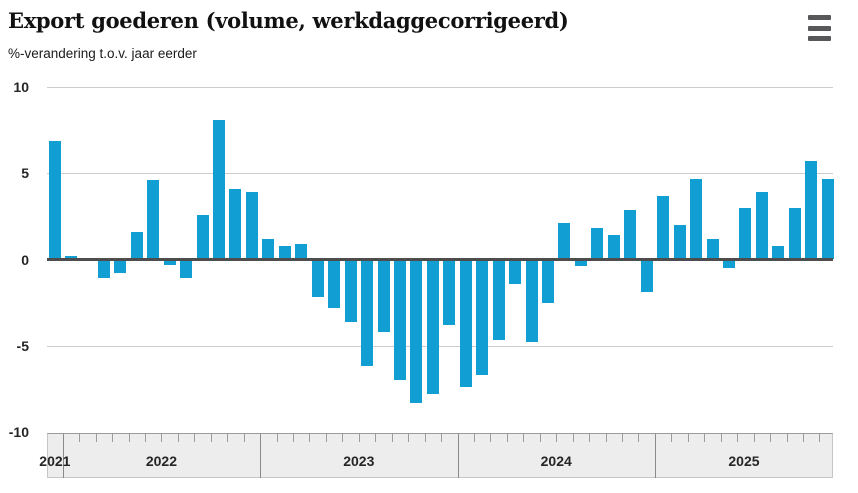 This screenshot has width=858, height=493. Describe the element at coordinates (21, 87) in the screenshot. I see `y-axis-label: 10` at that location.